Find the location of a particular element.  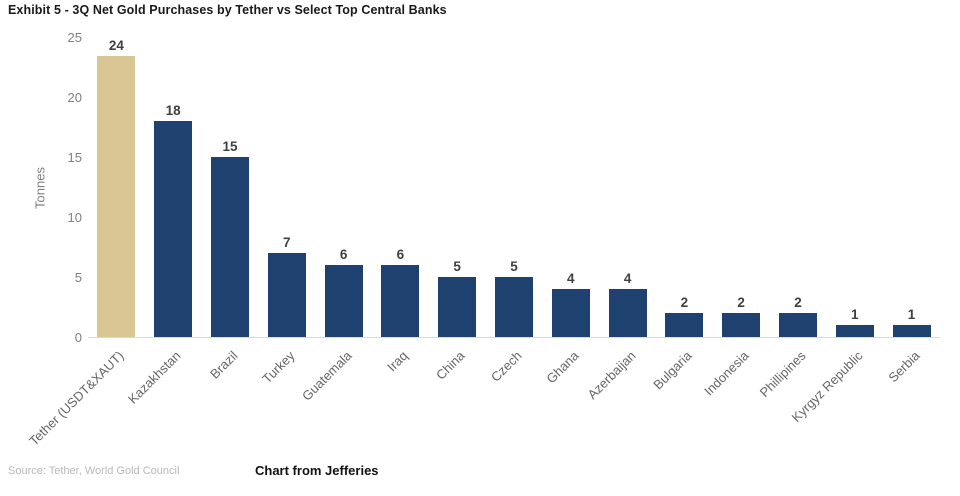

bar-column: 15 Brazil is located at coordinates (230, 210).